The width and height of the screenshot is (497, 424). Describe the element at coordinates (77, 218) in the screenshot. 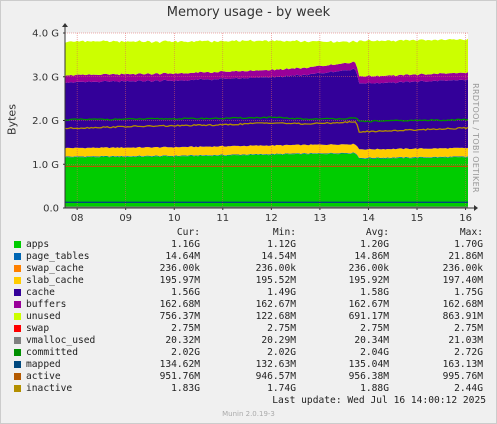

I see `x-tick-label: 08` at that location.